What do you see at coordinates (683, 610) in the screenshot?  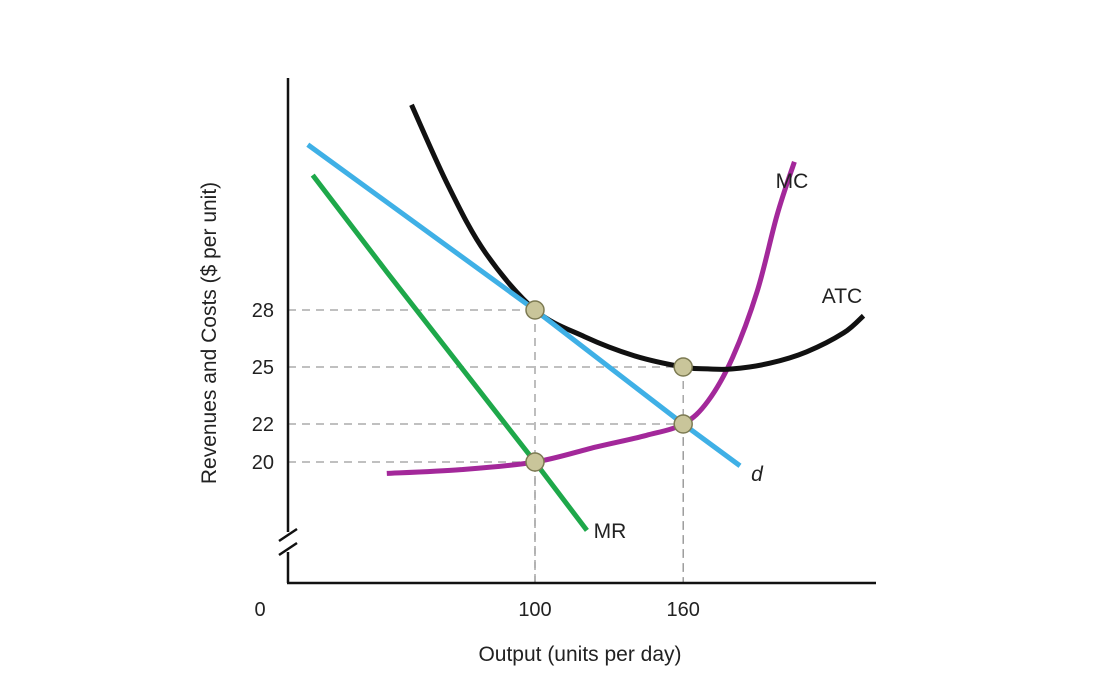 I see `x-tick-label-160: 160` at bounding box center [683, 610].